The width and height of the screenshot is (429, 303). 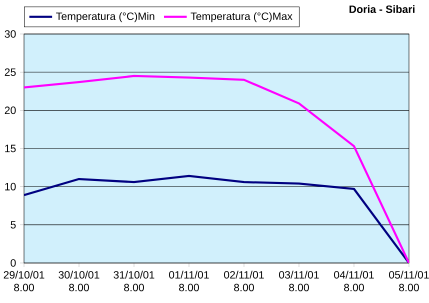 I want to click on x-tick-label: 29/10/01 8.00, so click(x=24, y=281).